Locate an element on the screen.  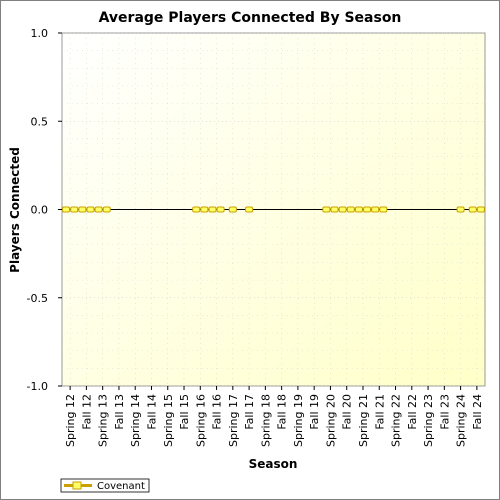
y-tick-label: 1.0 is located at coordinates (40, 33).